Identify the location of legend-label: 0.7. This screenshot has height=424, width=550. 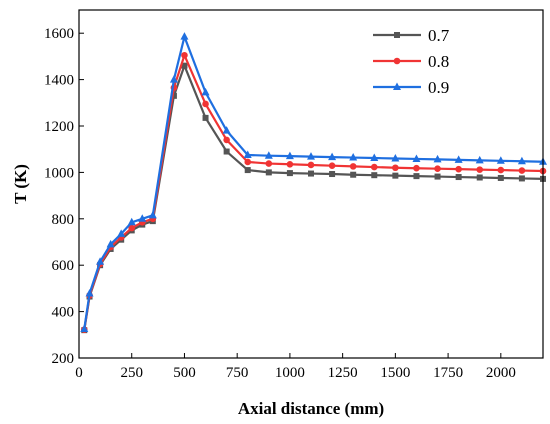
(439, 35).